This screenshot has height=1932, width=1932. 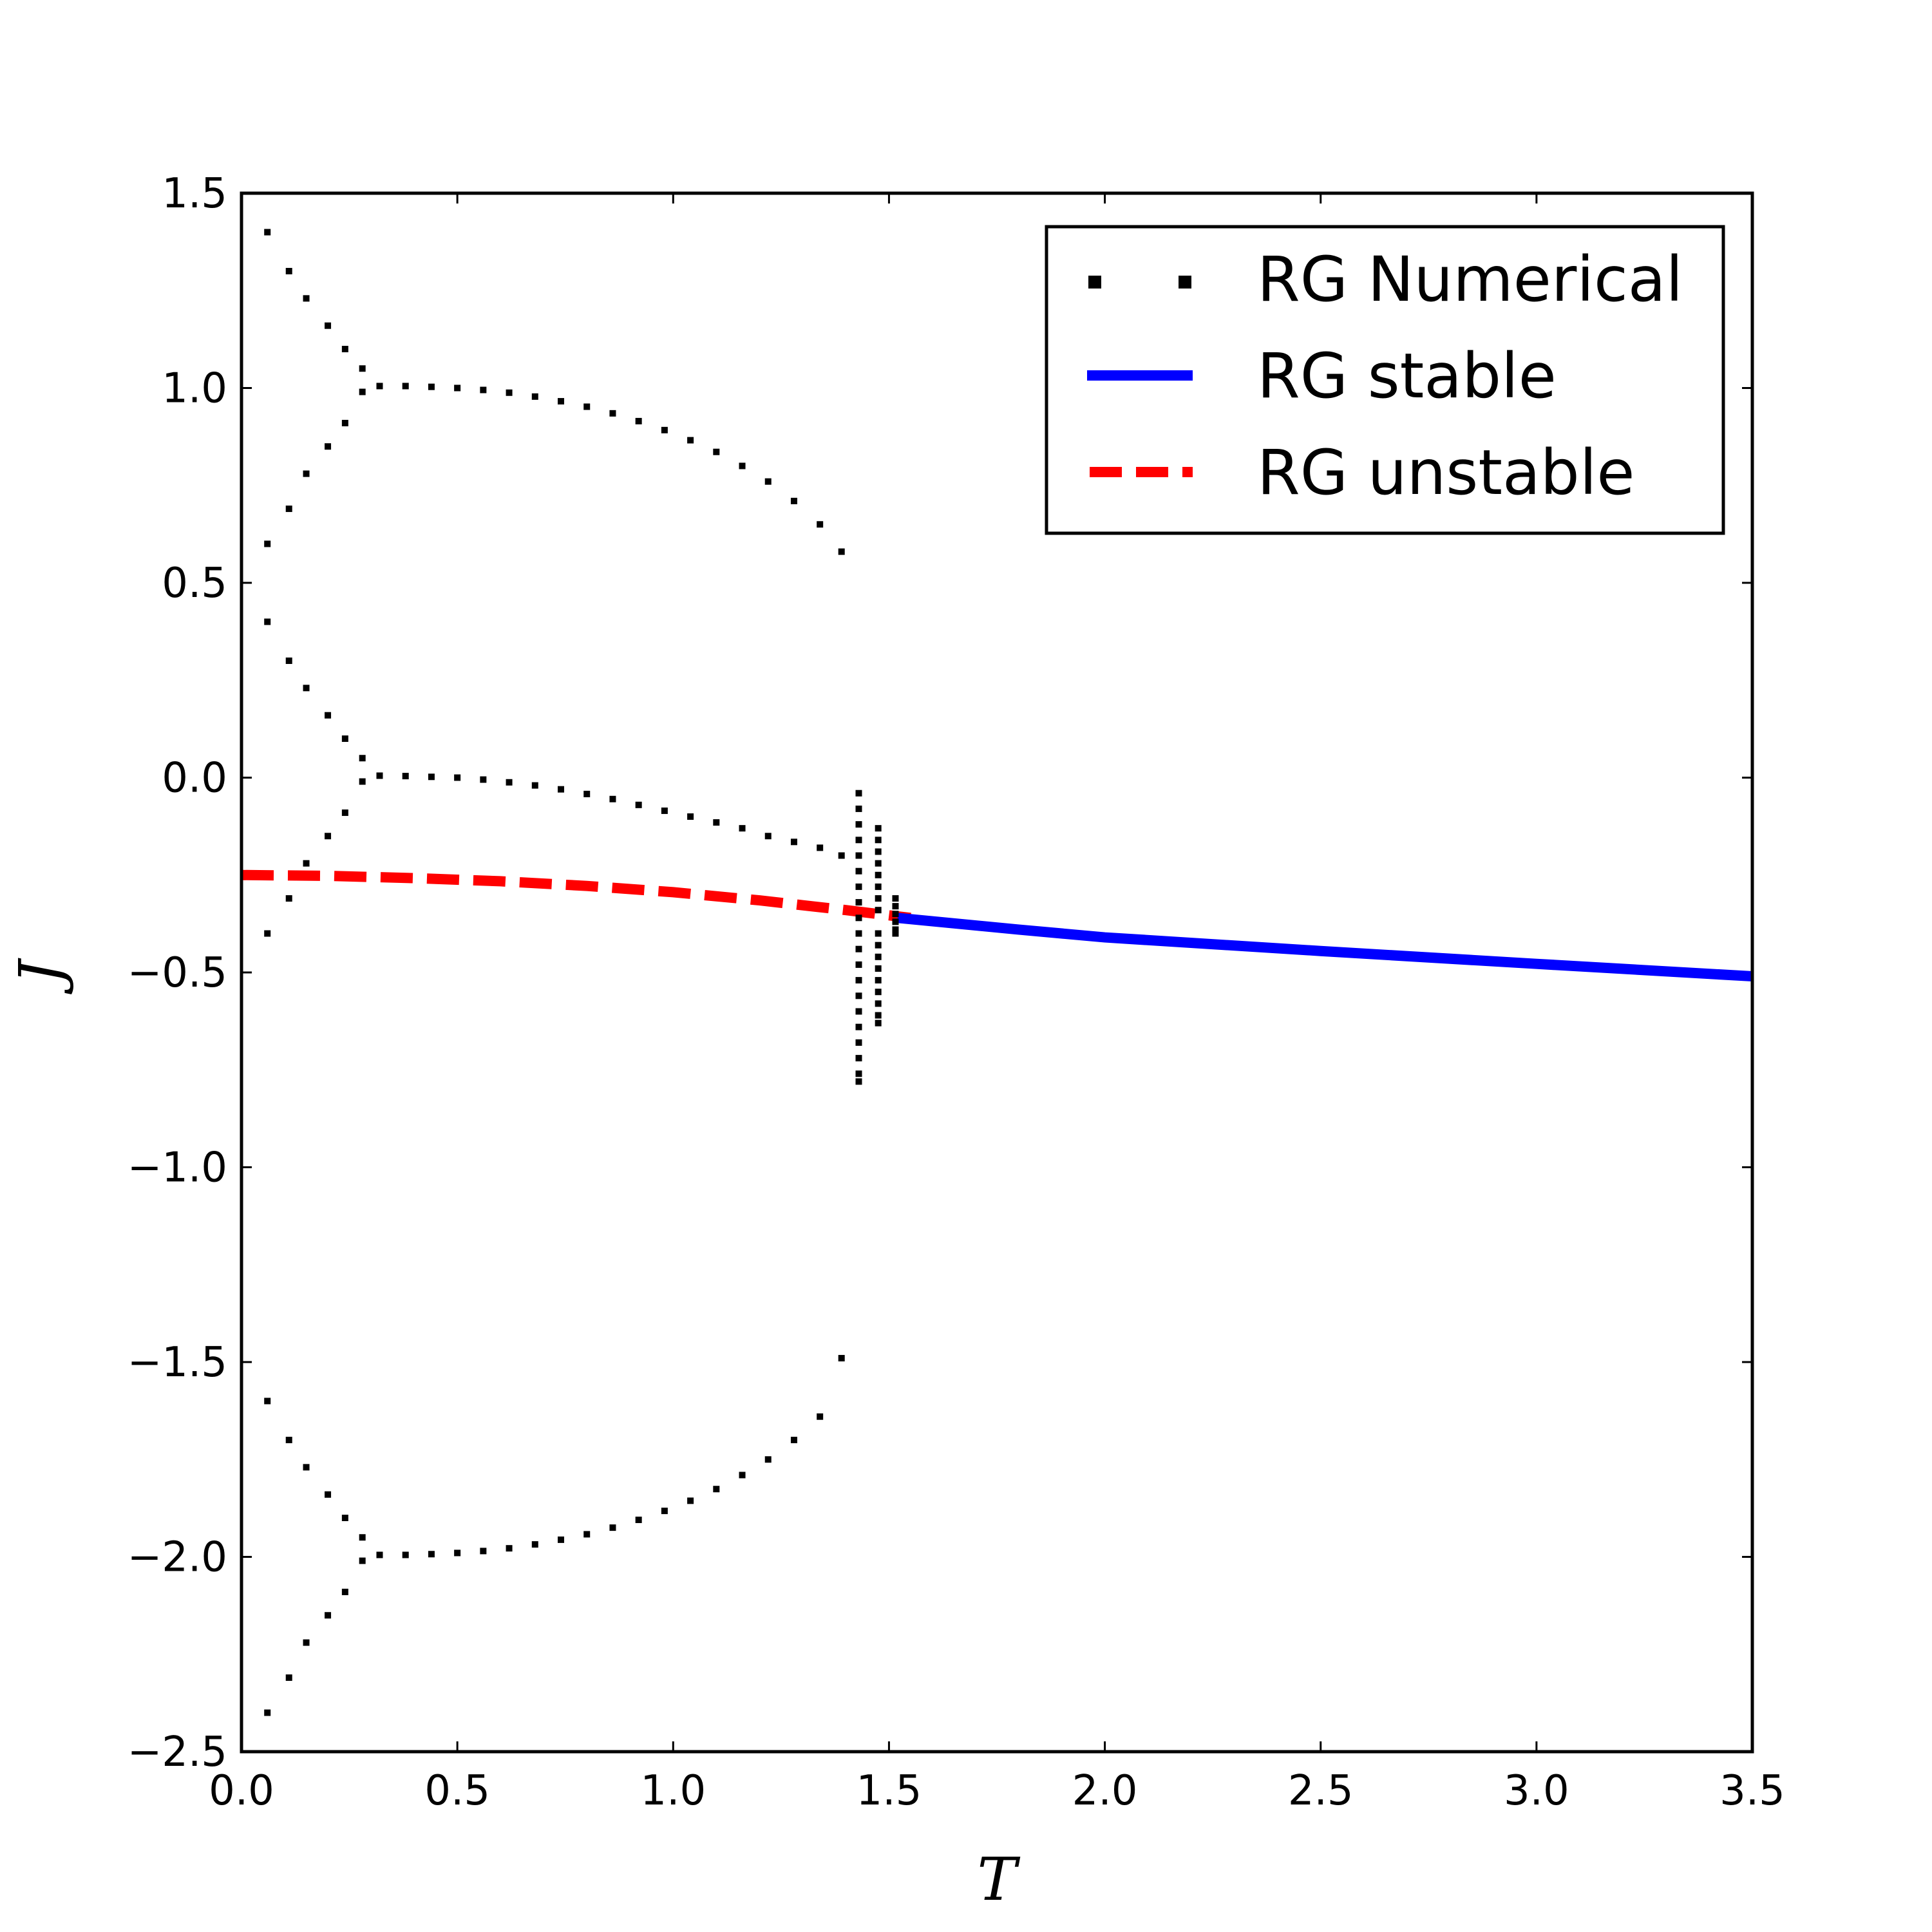 I want to click on y-tick-label: −2.5, so click(x=177, y=1752).